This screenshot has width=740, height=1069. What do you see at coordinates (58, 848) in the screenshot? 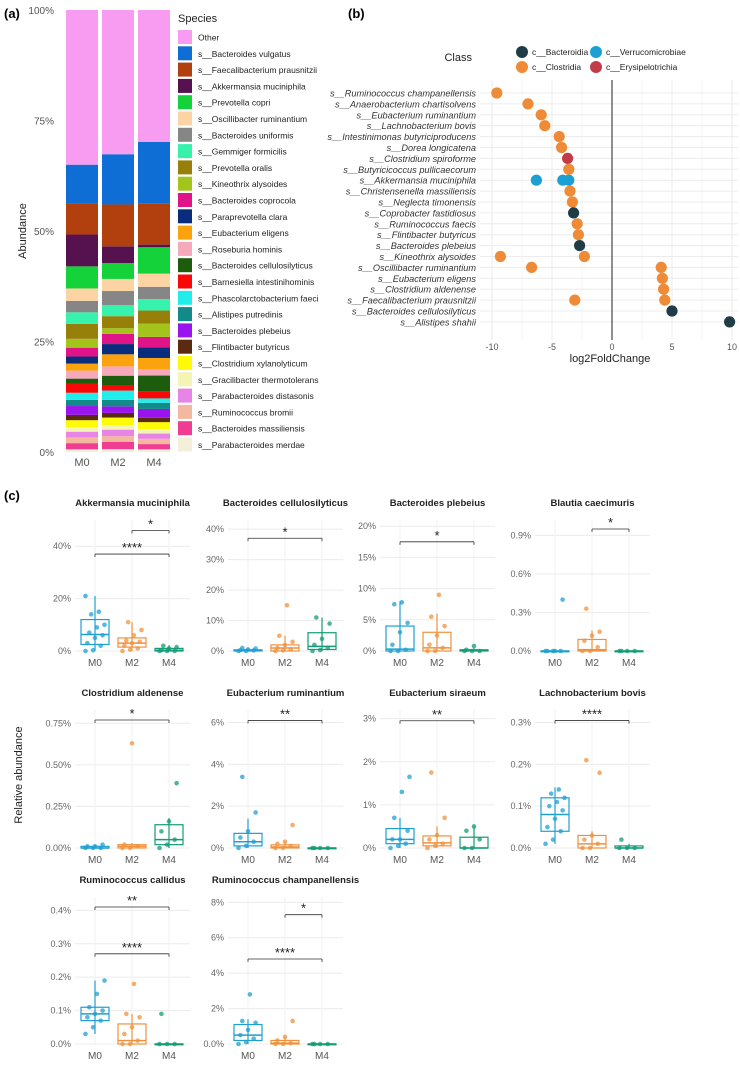
I see `y-tick-label: 0.00%` at bounding box center [58, 848].